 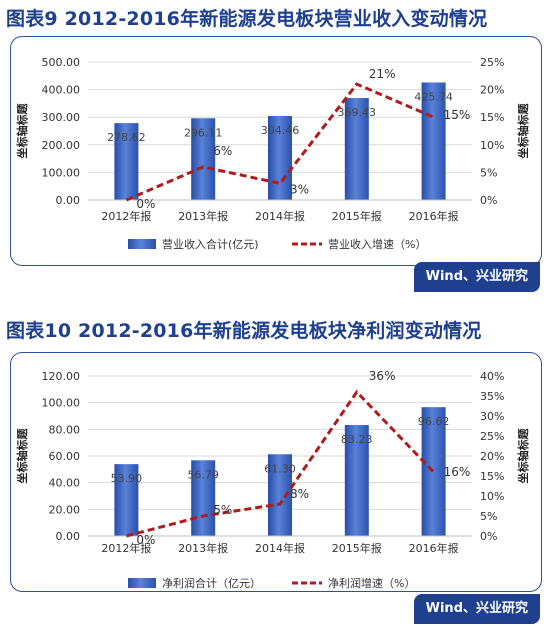 I want to click on y-tick-label: 200.00, so click(x=61, y=145).